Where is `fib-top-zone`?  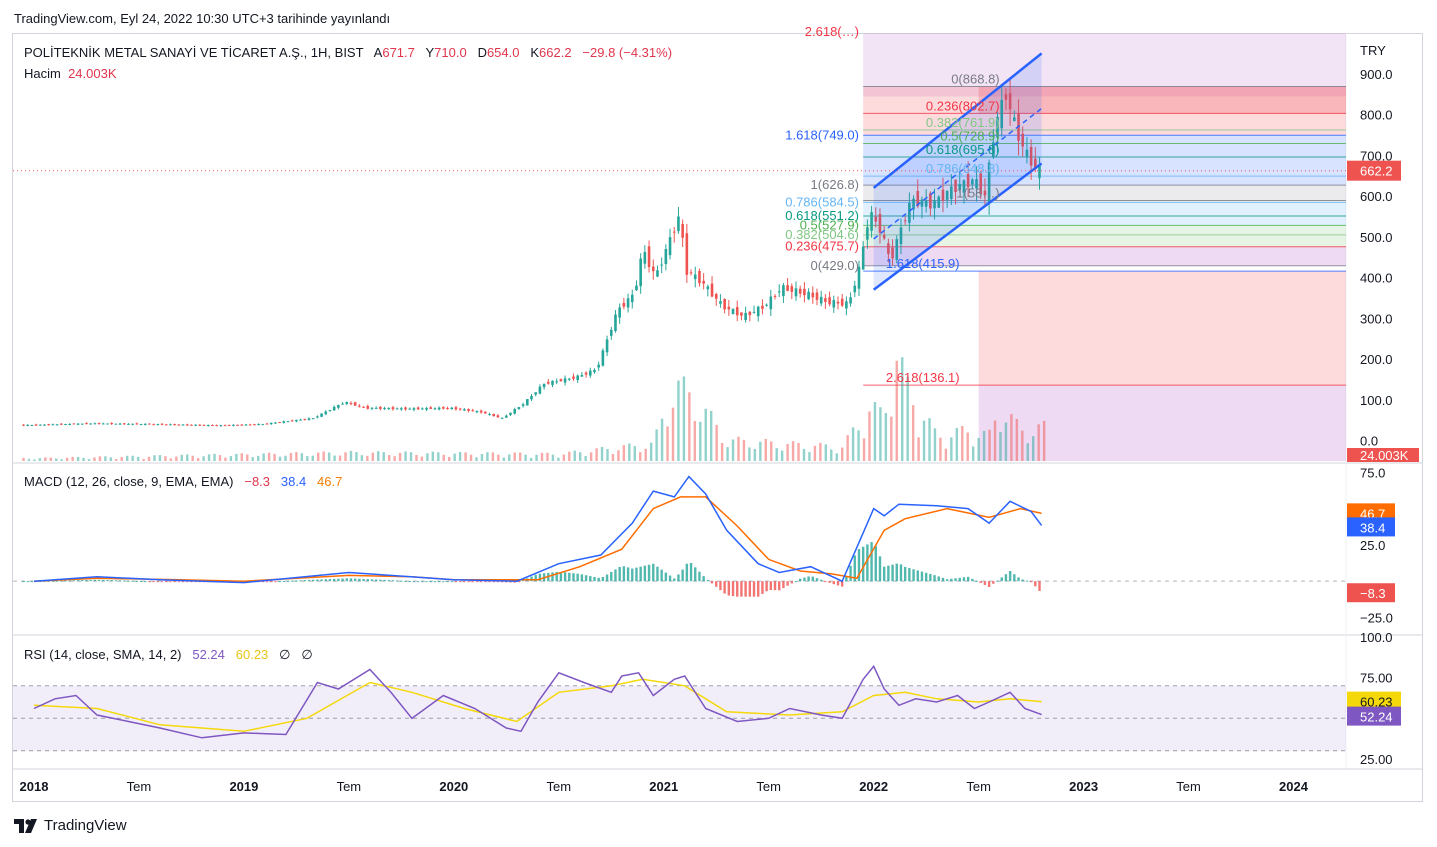
fib-top-zone is located at coordinates (1104, 65).